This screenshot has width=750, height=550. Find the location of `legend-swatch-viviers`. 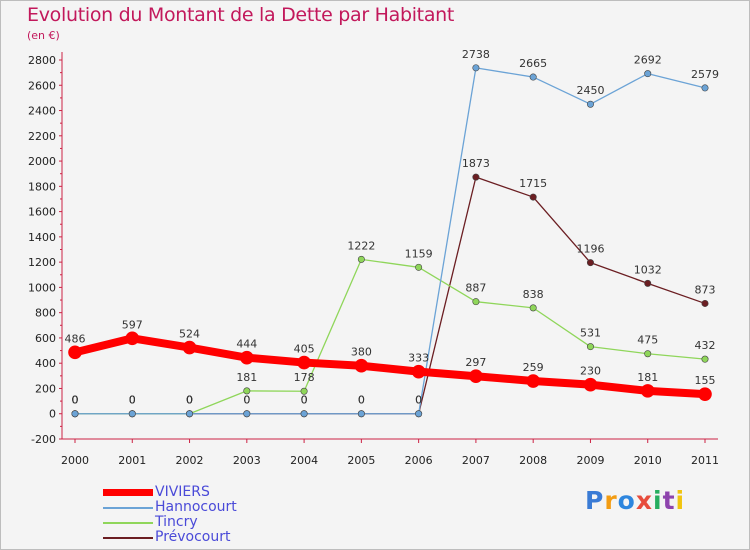

legend-swatch-viviers is located at coordinates (128, 492).